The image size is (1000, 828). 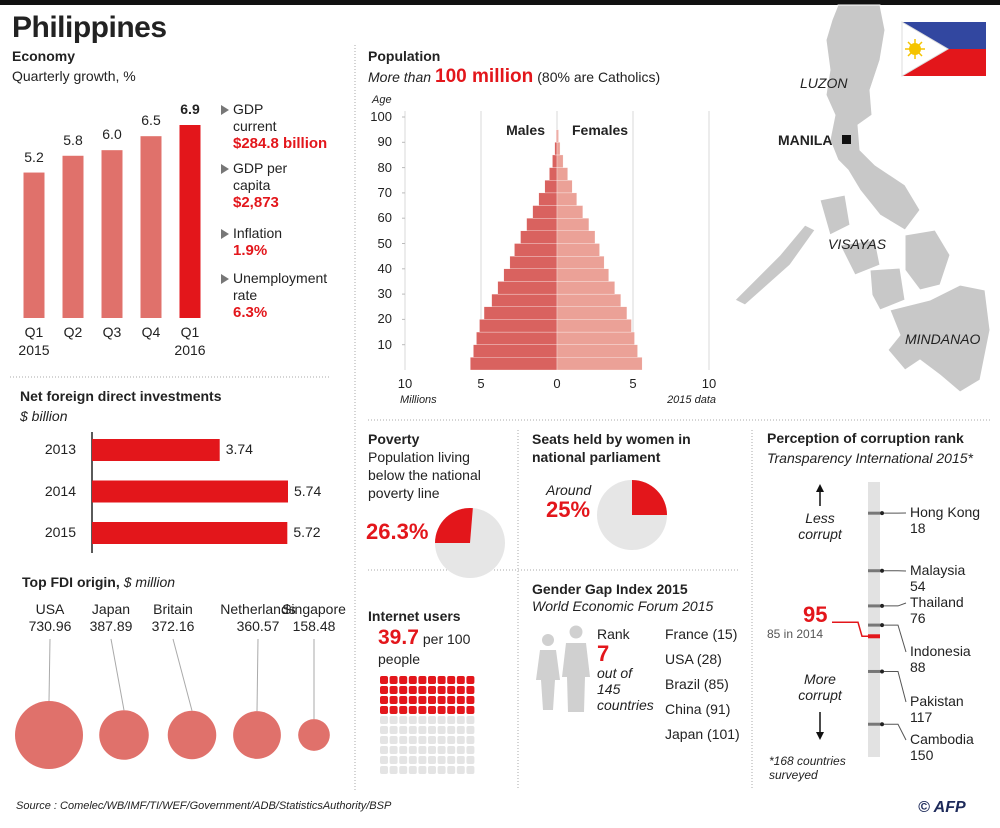 What do you see at coordinates (500, 2) in the screenshot?
I see `top-bar` at bounding box center [500, 2].